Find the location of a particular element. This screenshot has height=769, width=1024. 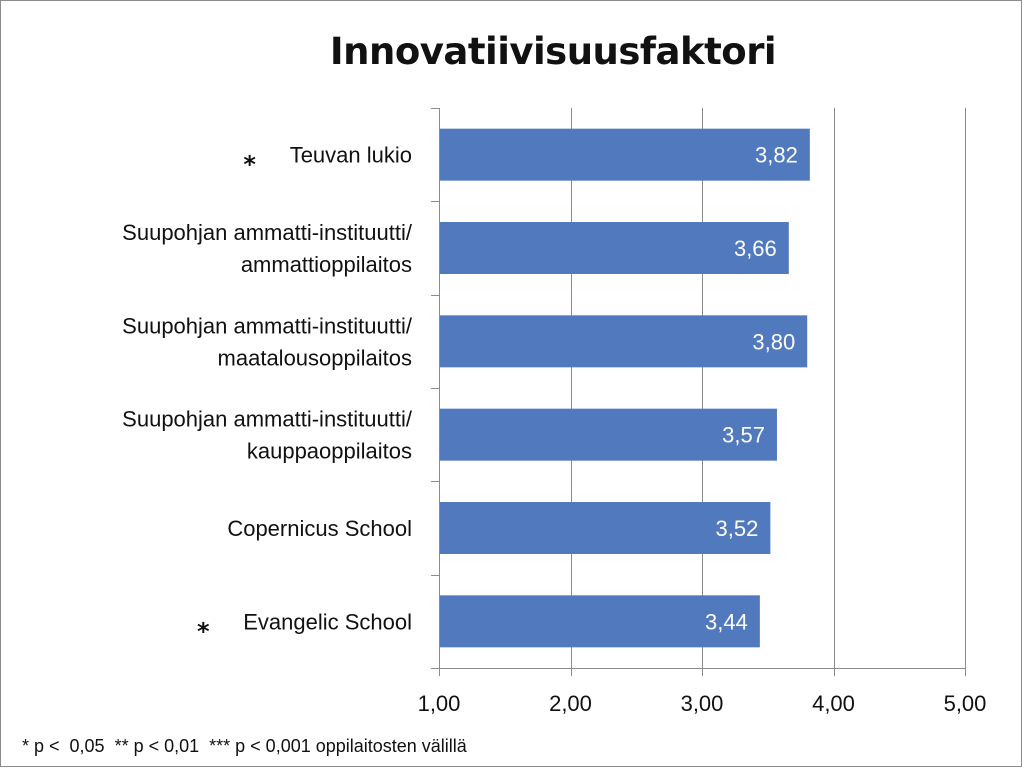

x-tick-label-1: 2,00 is located at coordinates (570, 703).